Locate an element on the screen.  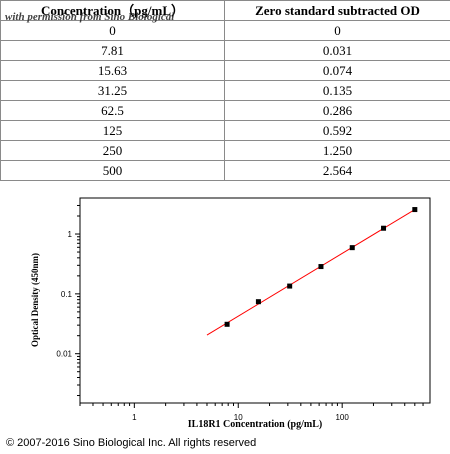
watermark-text: with permission from Sino Biological is located at coordinates (90, 17).